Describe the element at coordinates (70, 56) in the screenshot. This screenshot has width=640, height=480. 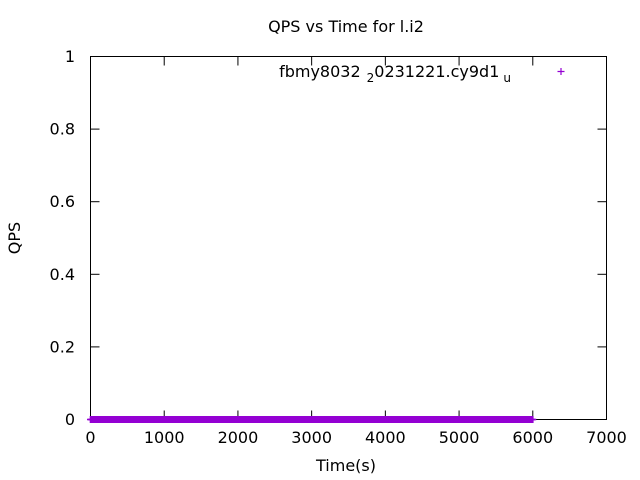
I see `y-tick-label: 1` at that location.